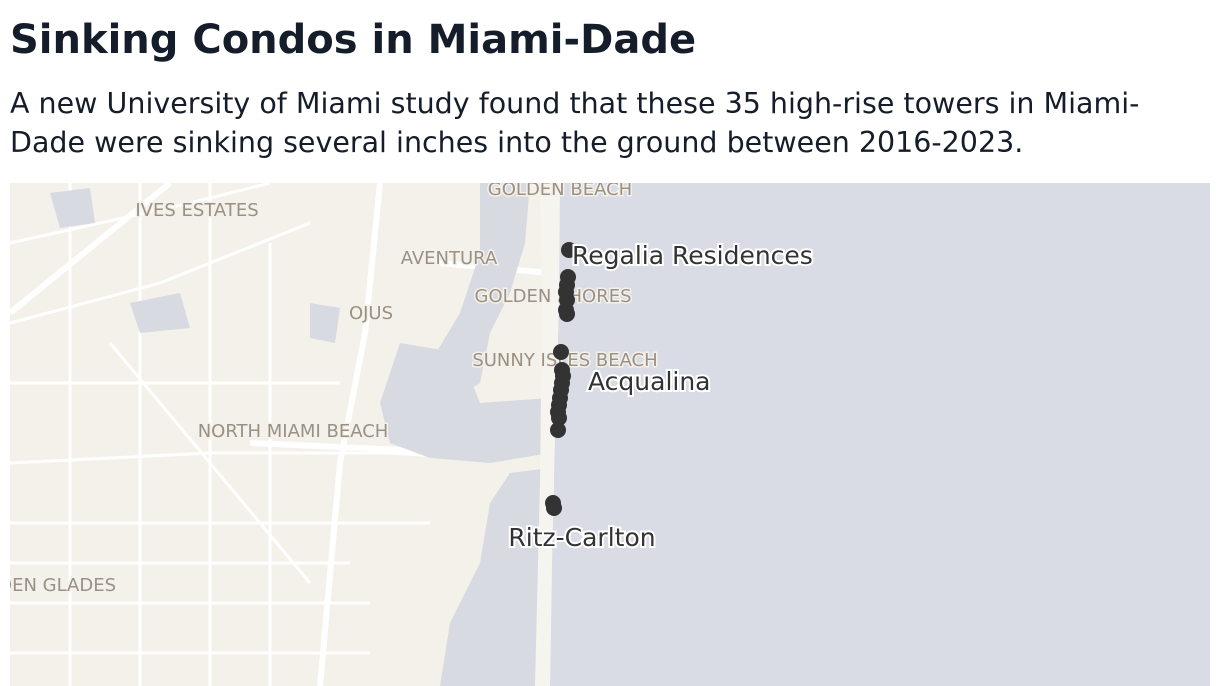 This screenshot has width=1220, height=686. Describe the element at coordinates (560, 191) in the screenshot. I see `place-label: GOLDEN BEACH` at that location.